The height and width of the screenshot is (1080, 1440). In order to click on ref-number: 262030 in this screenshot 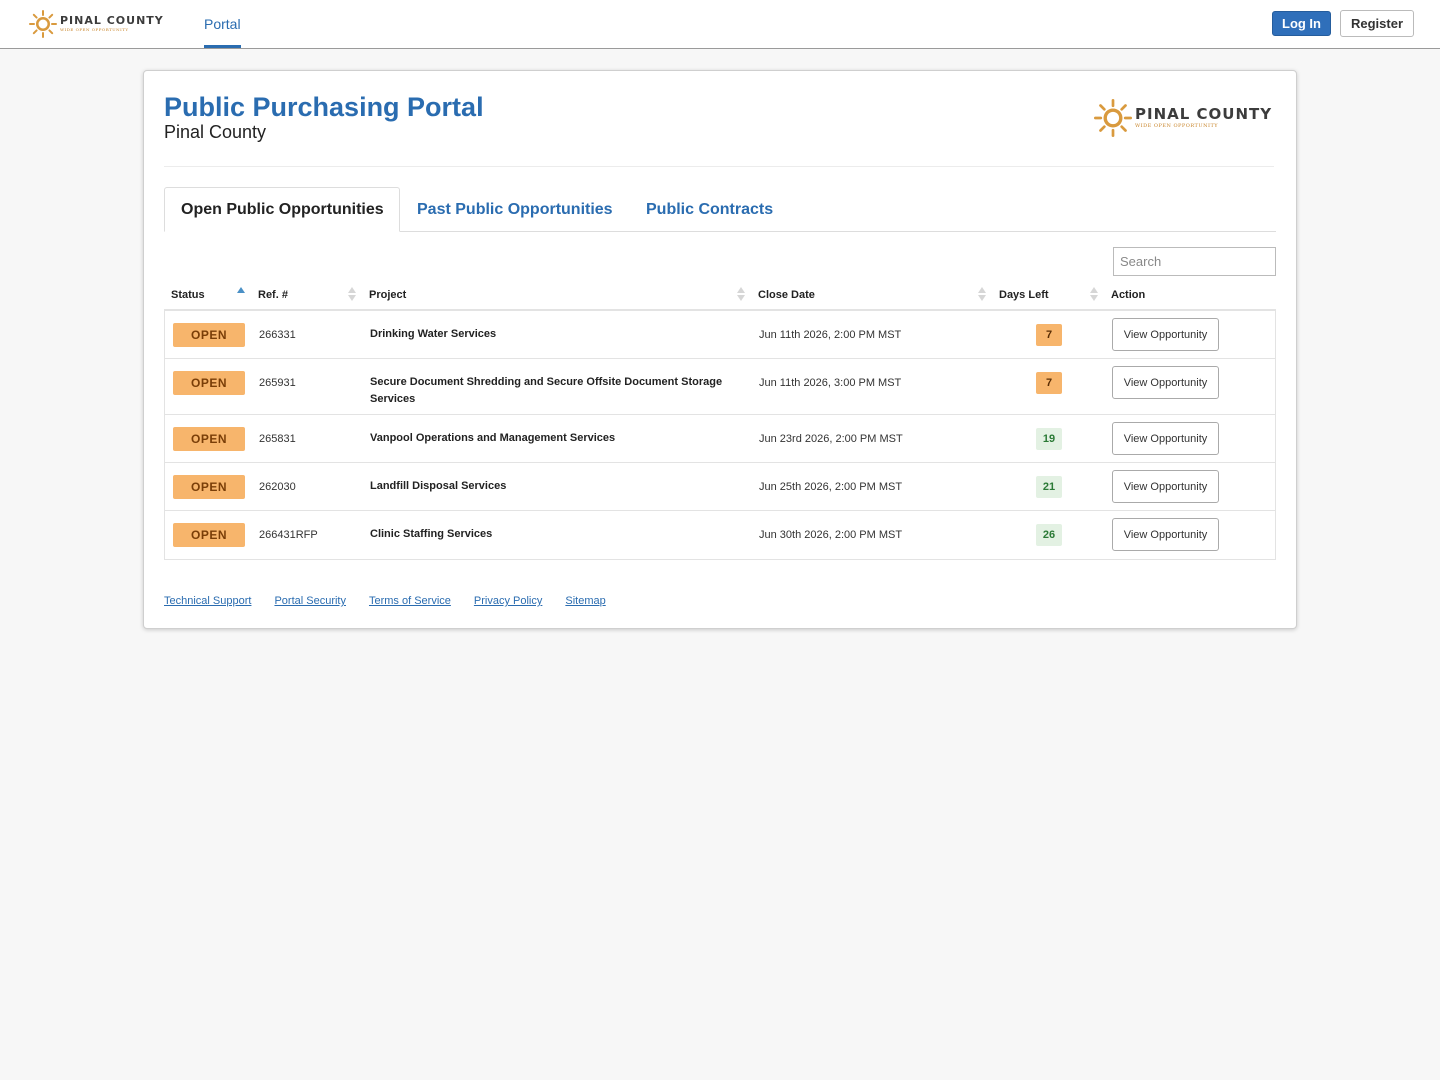, I will do `click(277, 487)`.